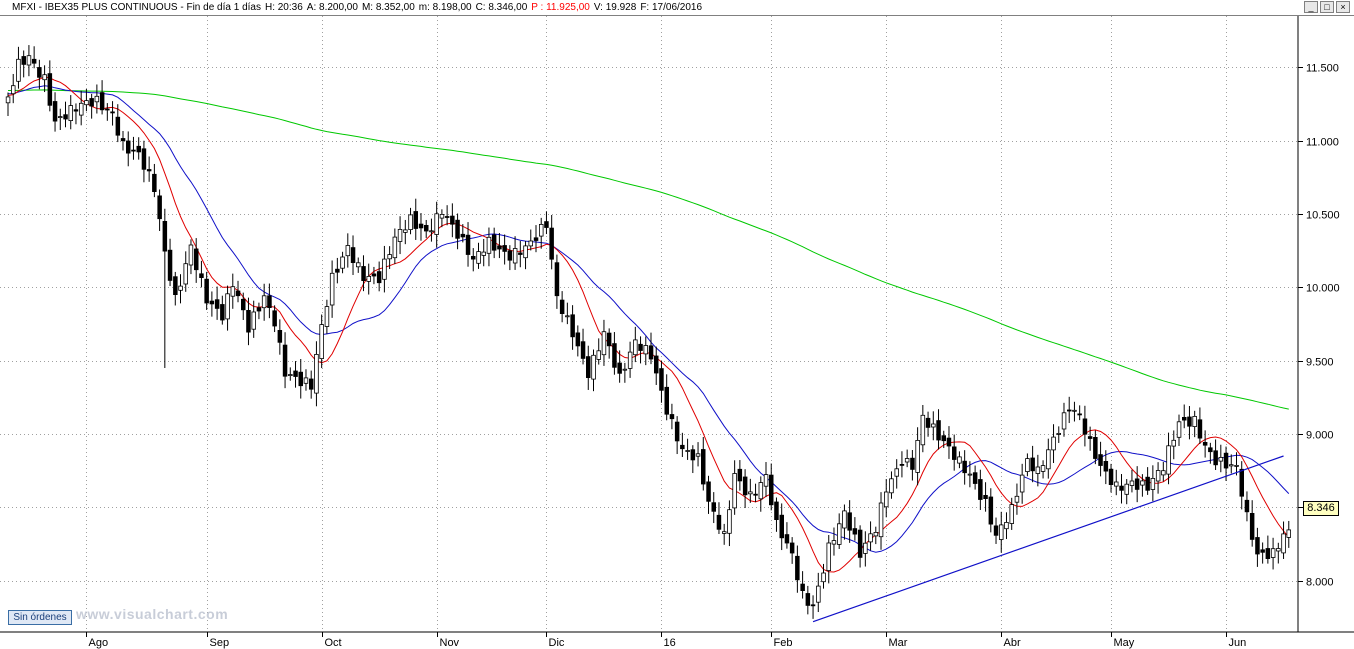 Image resolution: width=1354 pixels, height=649 pixels. I want to click on minimize-button: _, so click(1311, 7).